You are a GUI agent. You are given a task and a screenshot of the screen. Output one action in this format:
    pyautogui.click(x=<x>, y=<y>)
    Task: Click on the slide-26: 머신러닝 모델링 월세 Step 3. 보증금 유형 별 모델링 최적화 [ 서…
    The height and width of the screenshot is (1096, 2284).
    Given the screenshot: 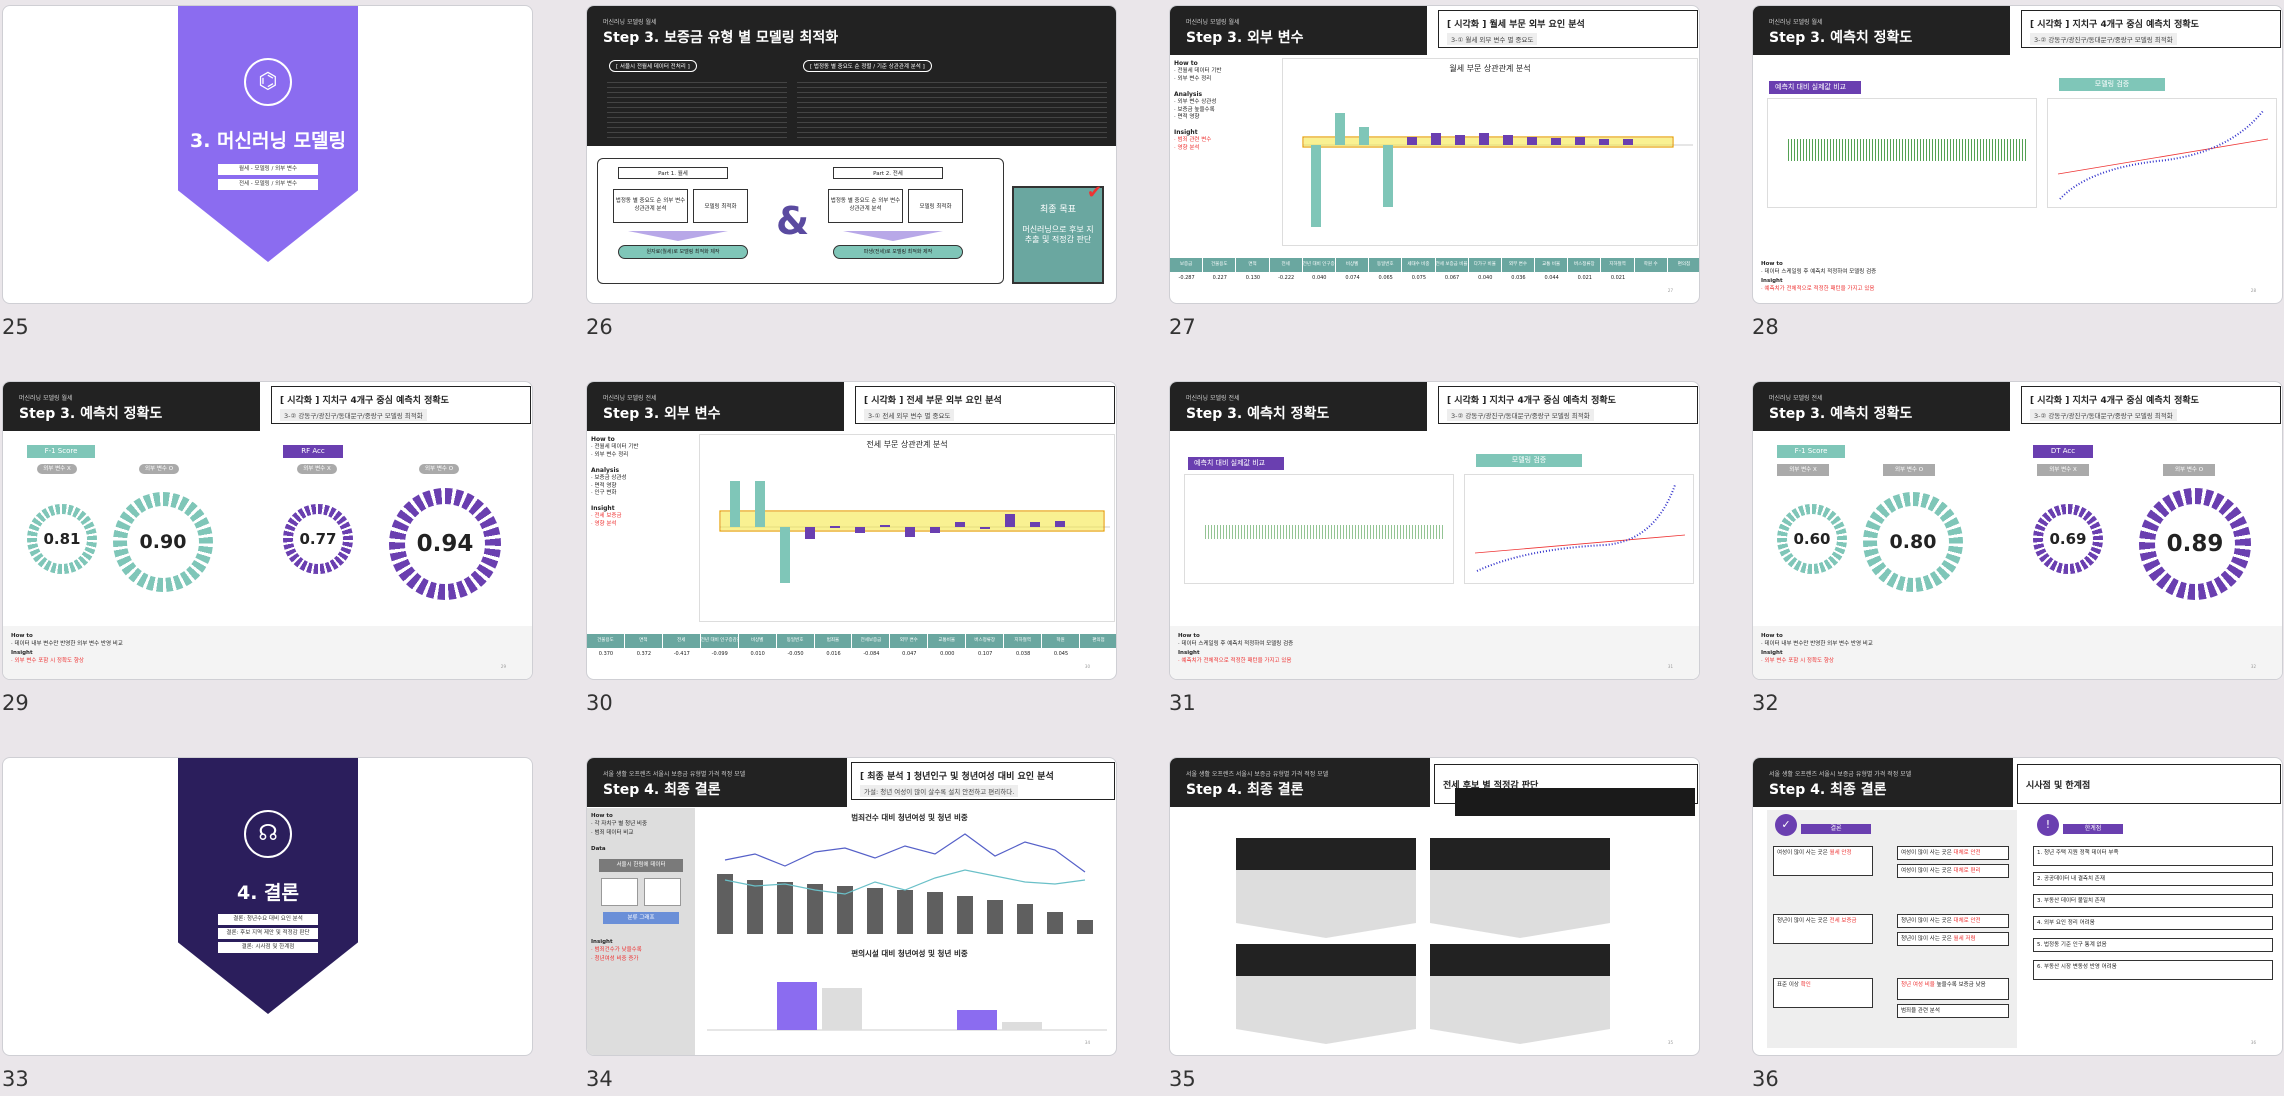 What is the action you would take?
    pyautogui.click(x=852, y=172)
    